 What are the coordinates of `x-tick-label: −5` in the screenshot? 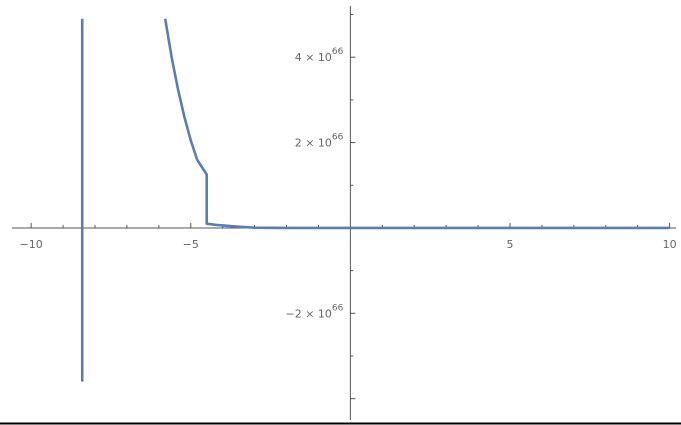 It's located at (191, 244).